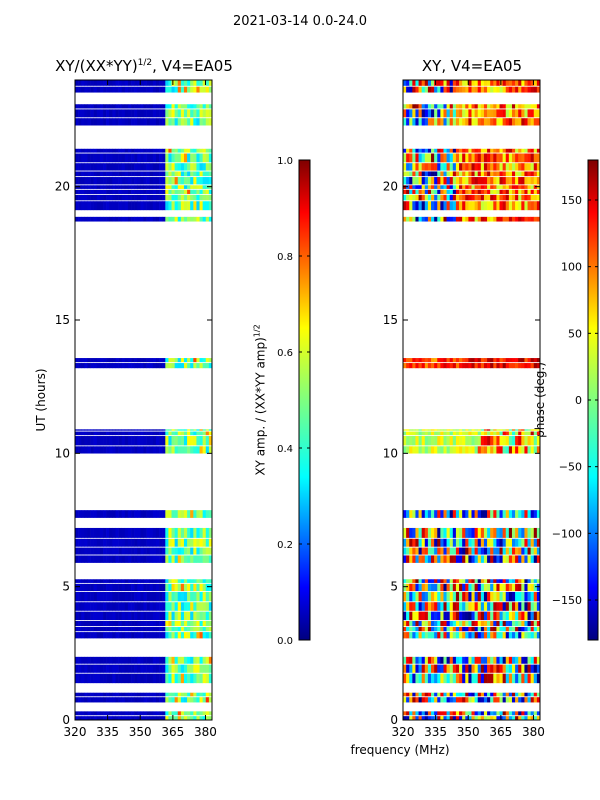 The height and width of the screenshot is (800, 600). What do you see at coordinates (570, 467) in the screenshot?
I see `phase-colorbar-tick-label: −50` at bounding box center [570, 467].